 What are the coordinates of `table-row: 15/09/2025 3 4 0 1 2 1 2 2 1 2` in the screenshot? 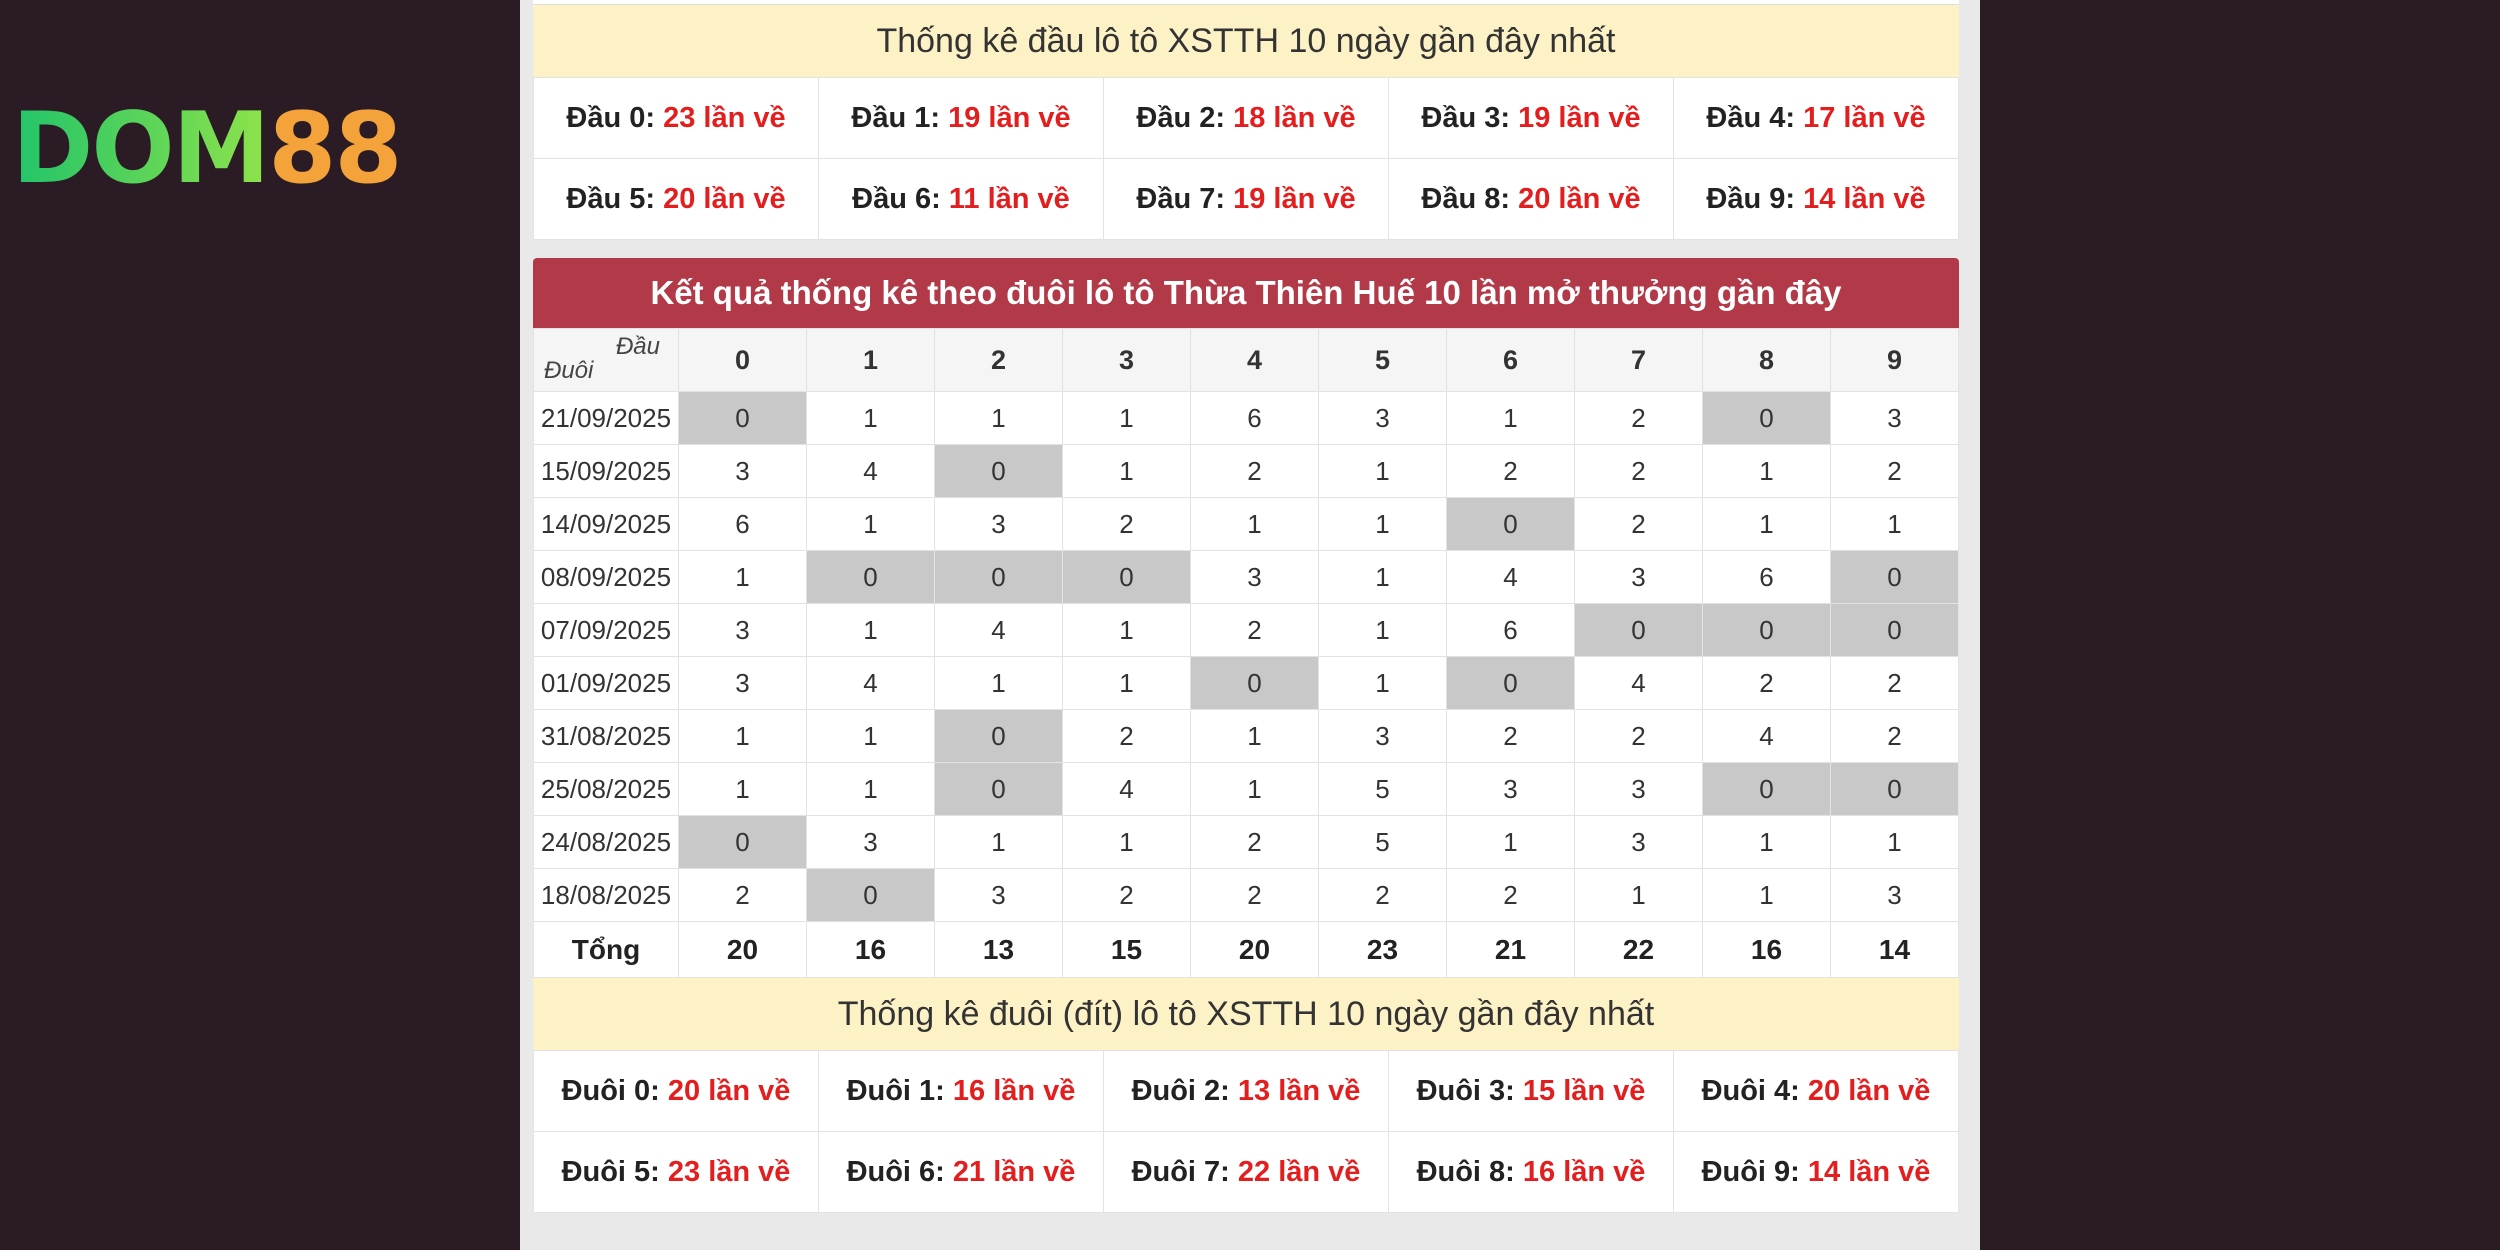 It's located at (1246, 471).